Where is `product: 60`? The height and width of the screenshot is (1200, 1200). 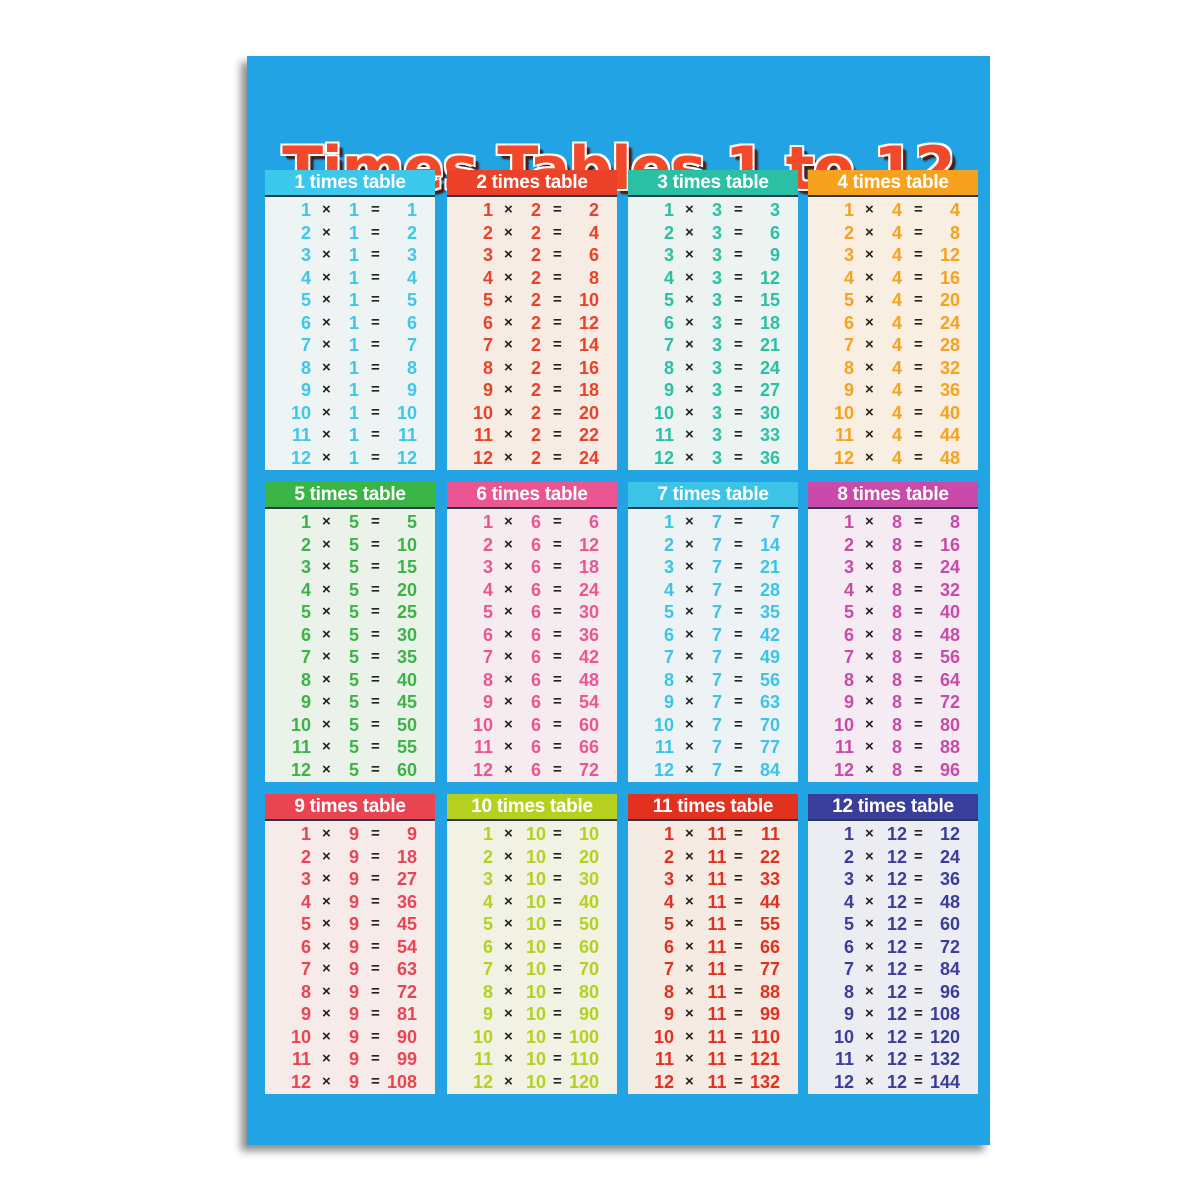
product: 60 is located at coordinates (588, 724).